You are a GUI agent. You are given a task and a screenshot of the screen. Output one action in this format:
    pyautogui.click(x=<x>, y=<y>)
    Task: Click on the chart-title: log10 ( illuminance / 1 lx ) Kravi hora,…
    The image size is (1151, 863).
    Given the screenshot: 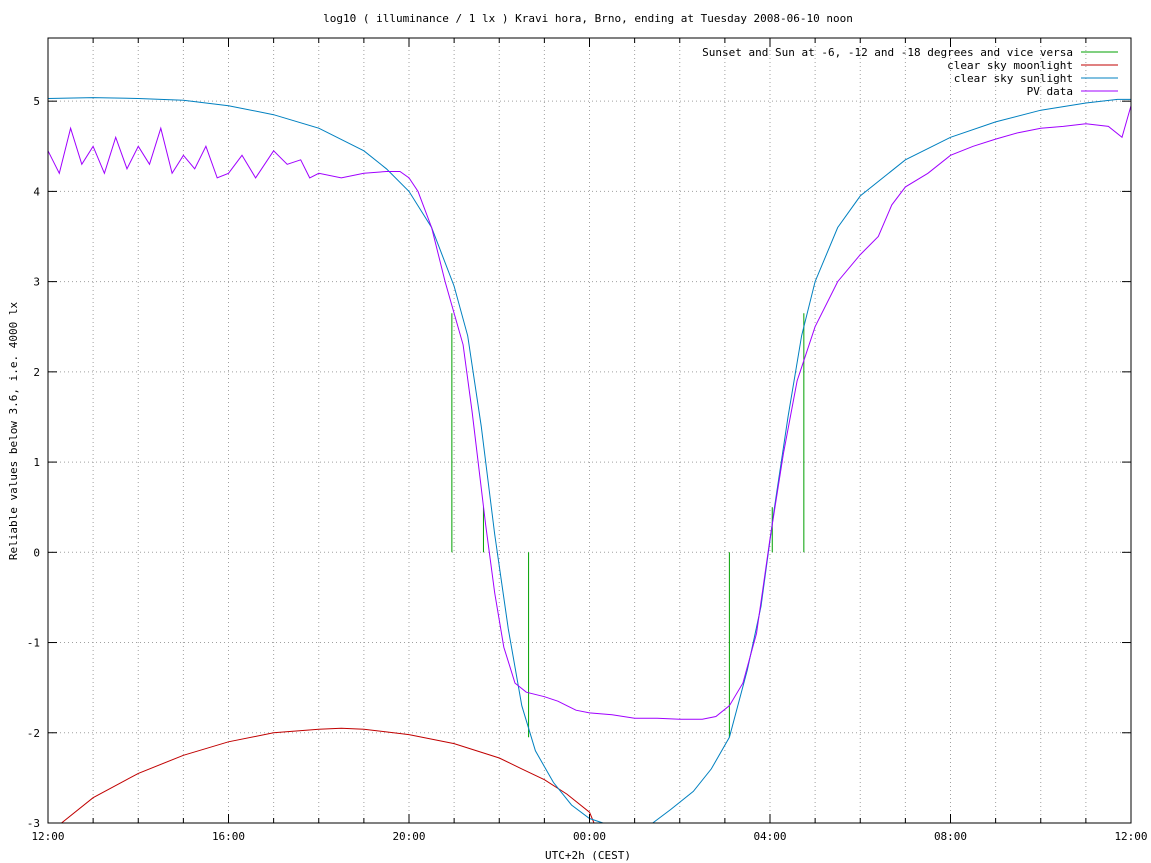 What is the action you would take?
    pyautogui.click(x=588, y=18)
    